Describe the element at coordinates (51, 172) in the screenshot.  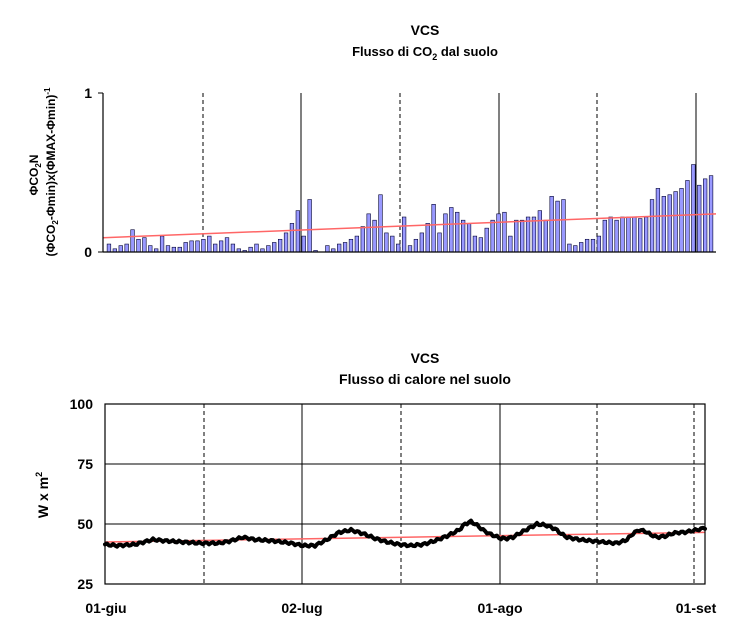
I see `chart1-ylabel-line2: (ΦCO2-Φmin)x(ΦMAX-Φmin)-1` at that location.